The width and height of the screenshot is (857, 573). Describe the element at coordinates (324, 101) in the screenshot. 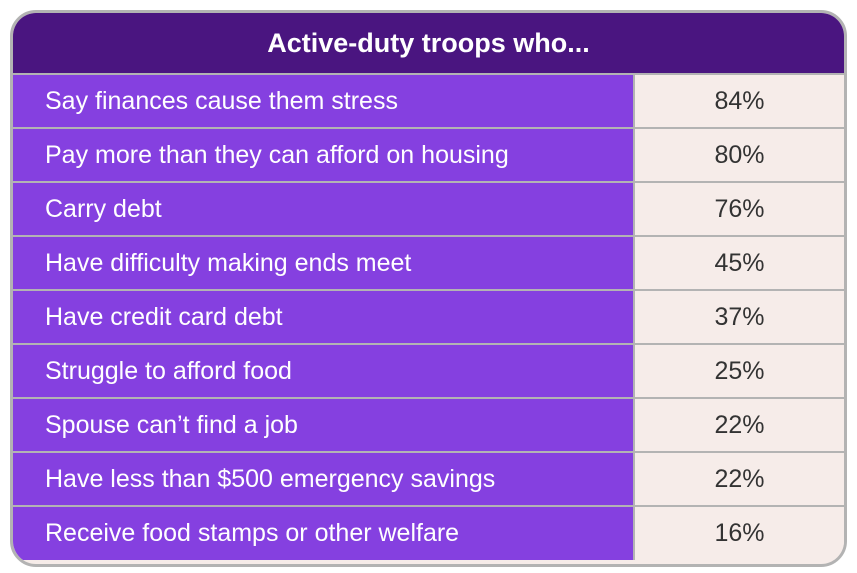

I see `row-label: Say finances cause them stress` at that location.